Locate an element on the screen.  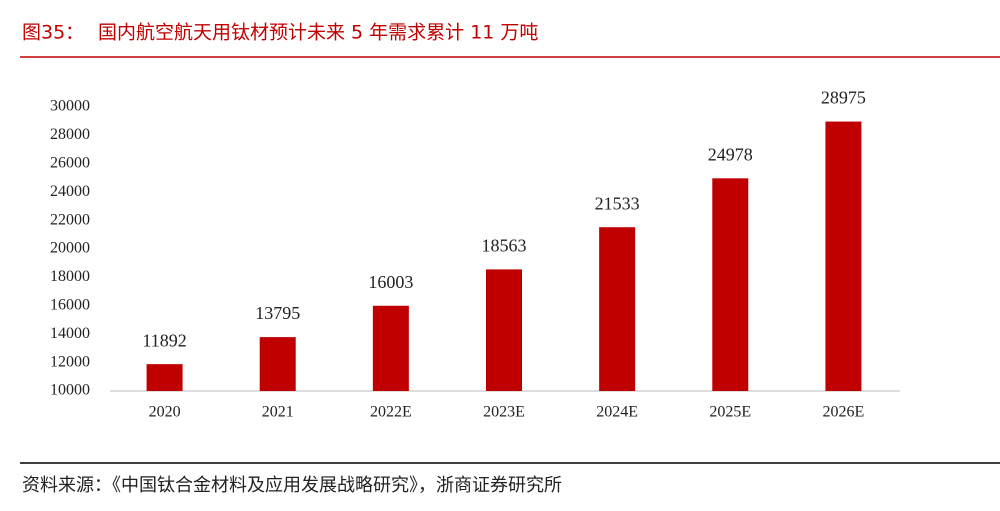
value-label: 24978 is located at coordinates (730, 154).